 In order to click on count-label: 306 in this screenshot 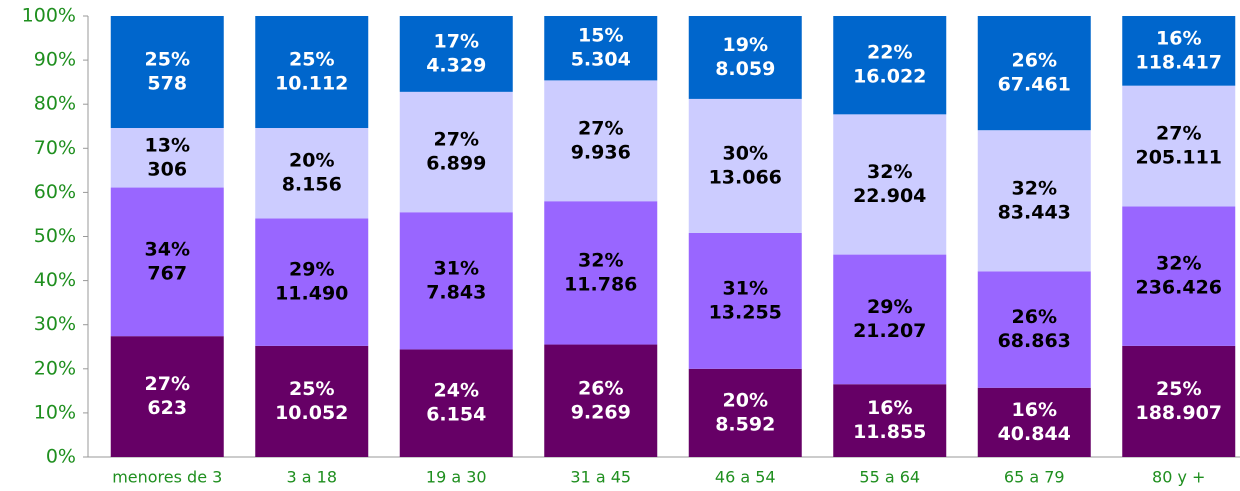, I will do `click(167, 169)`.